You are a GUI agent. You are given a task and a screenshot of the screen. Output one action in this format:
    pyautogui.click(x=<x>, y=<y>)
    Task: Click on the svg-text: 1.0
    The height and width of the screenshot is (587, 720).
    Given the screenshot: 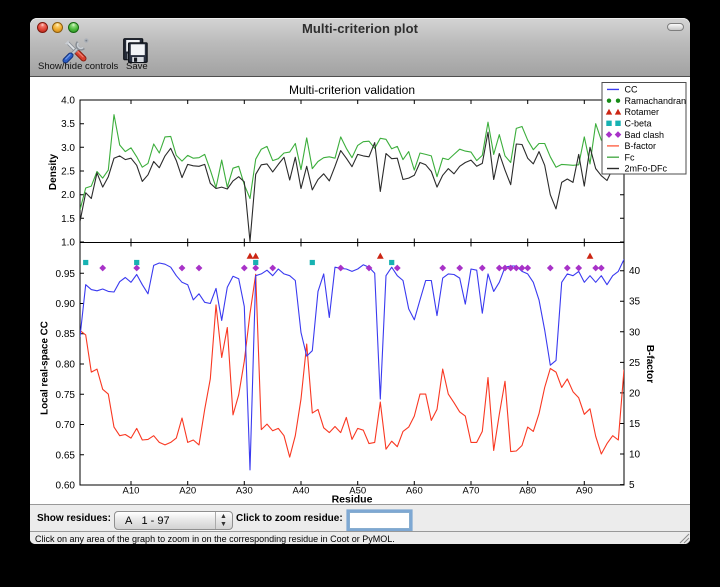 What is the action you would take?
    pyautogui.click(x=68, y=243)
    